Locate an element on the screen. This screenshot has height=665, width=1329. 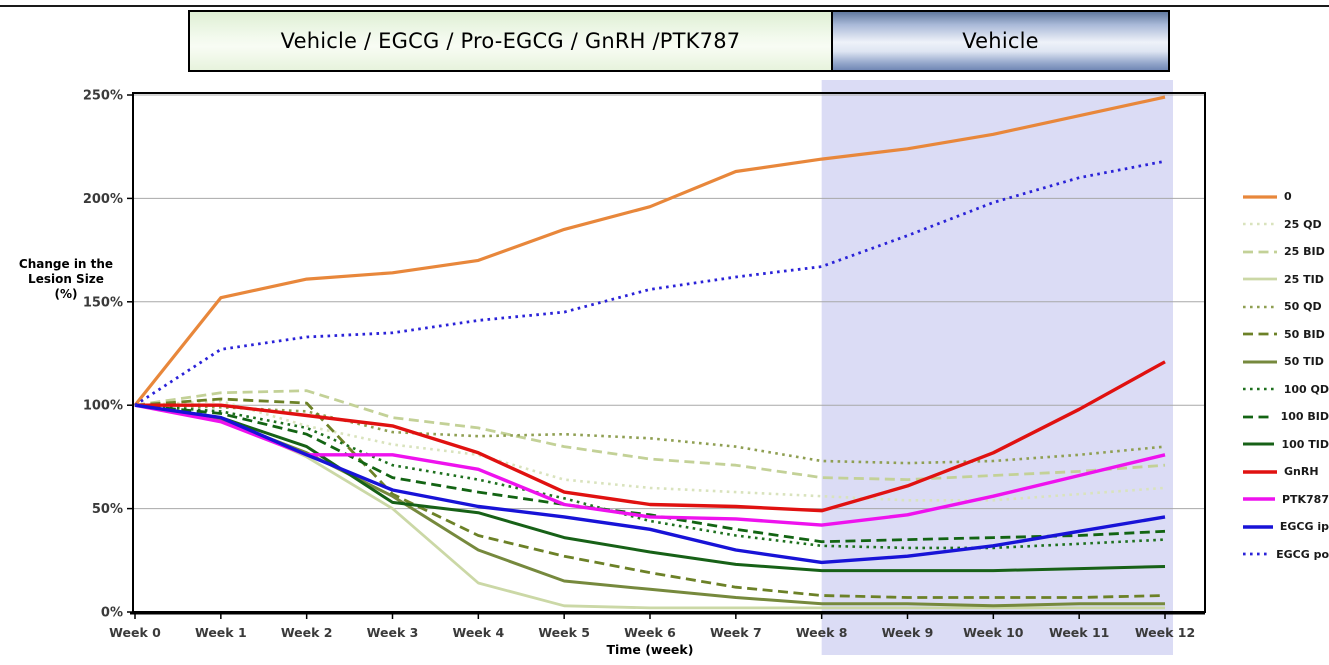
y-tick-label: 50% is located at coordinates (107, 509).